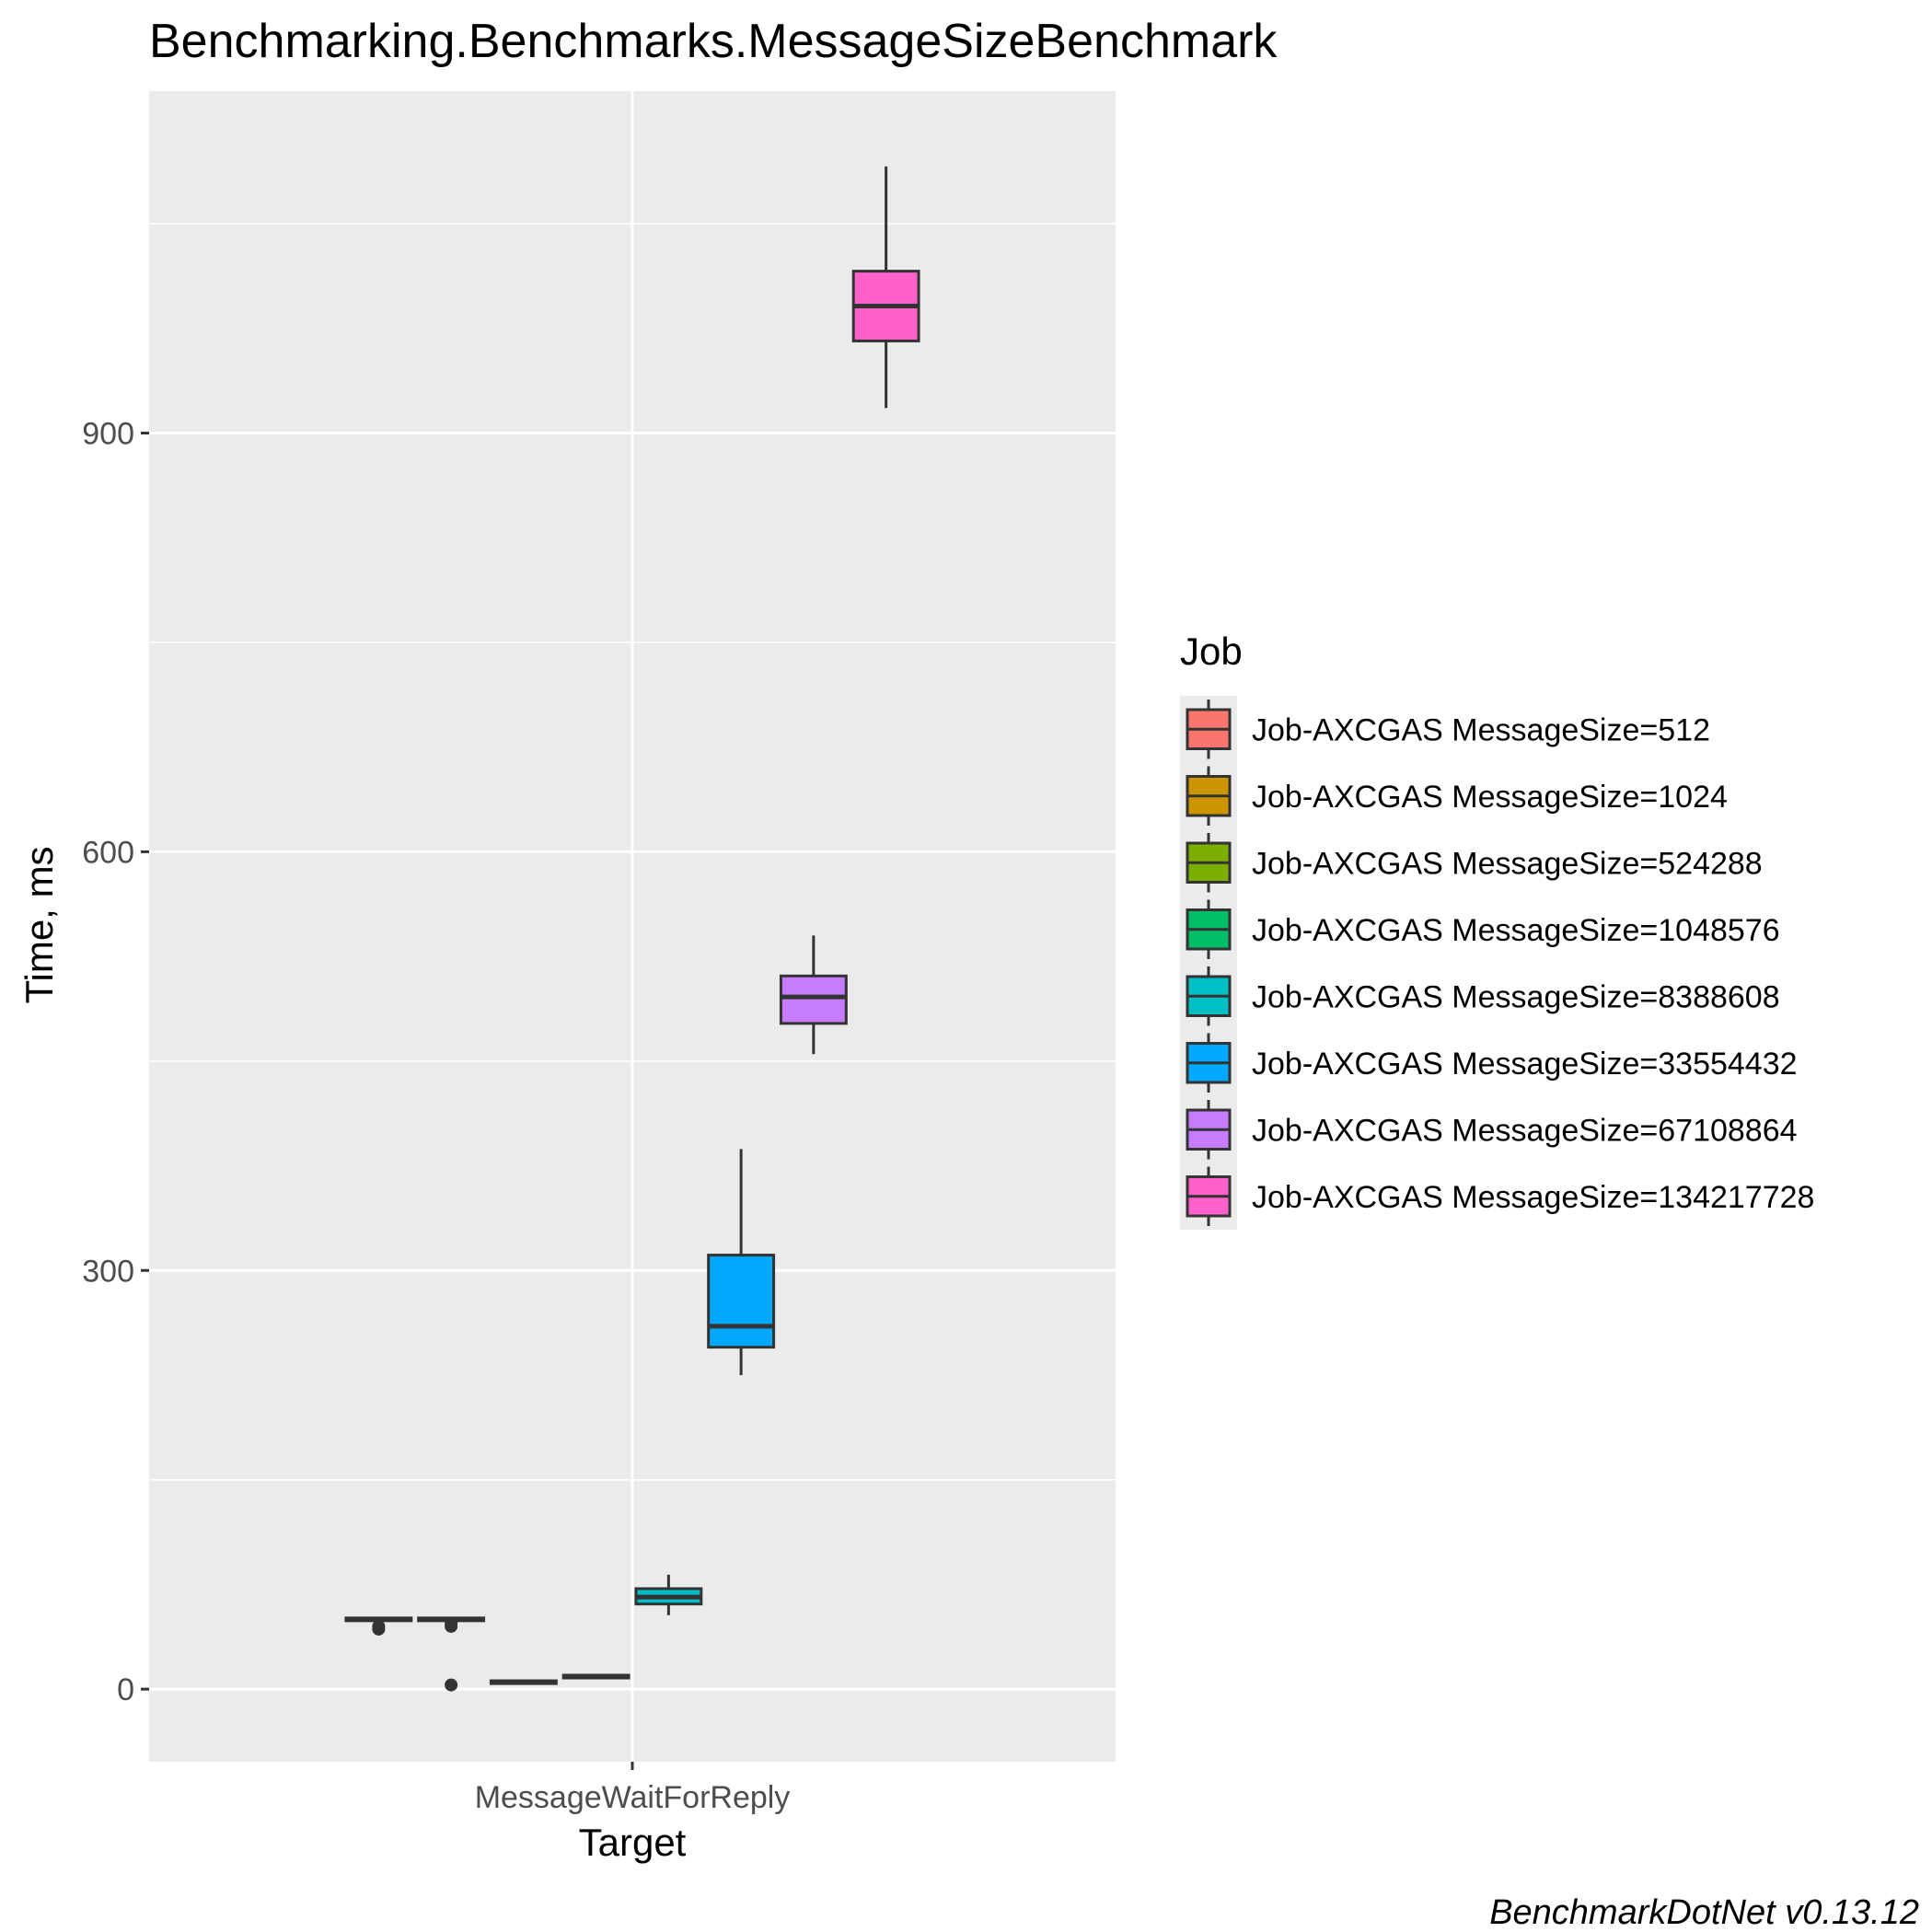 The image size is (1932, 1932). Describe the element at coordinates (1704, 1913) in the screenshot. I see `caption: BenchmarkDotNet v0.13.12` at that location.